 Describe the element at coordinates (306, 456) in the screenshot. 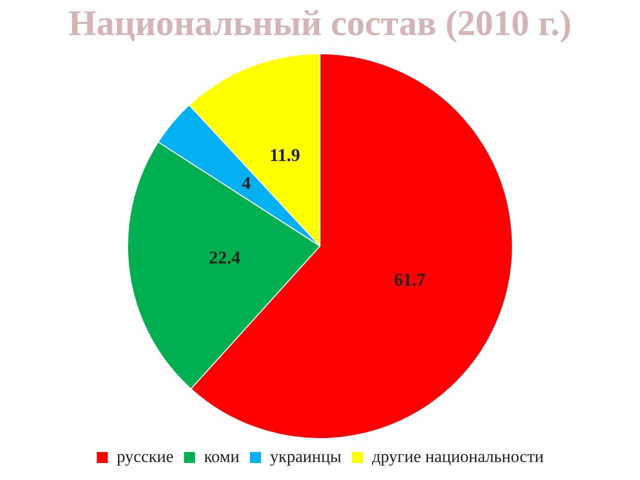

I see `legend-label: украинцы` at that location.